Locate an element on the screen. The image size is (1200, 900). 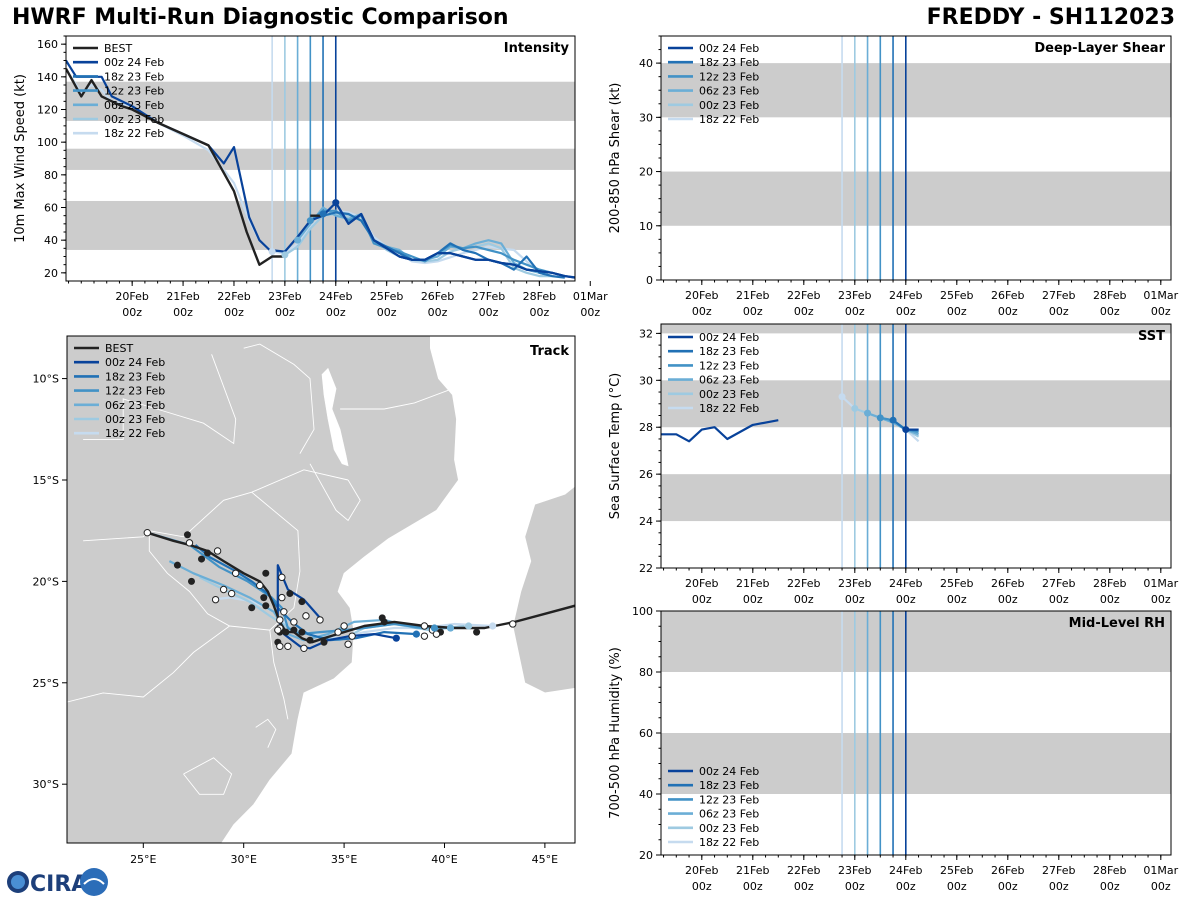
intensity-ylabel: 10m Max Wind Speed (kt) is located at coordinates (20, 158).